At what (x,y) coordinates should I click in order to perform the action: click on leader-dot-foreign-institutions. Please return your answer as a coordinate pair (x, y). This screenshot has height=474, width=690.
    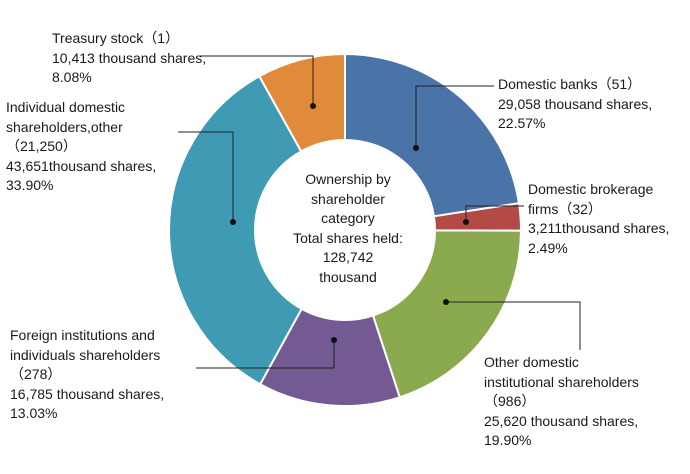
    Looking at the image, I should click on (334, 340).